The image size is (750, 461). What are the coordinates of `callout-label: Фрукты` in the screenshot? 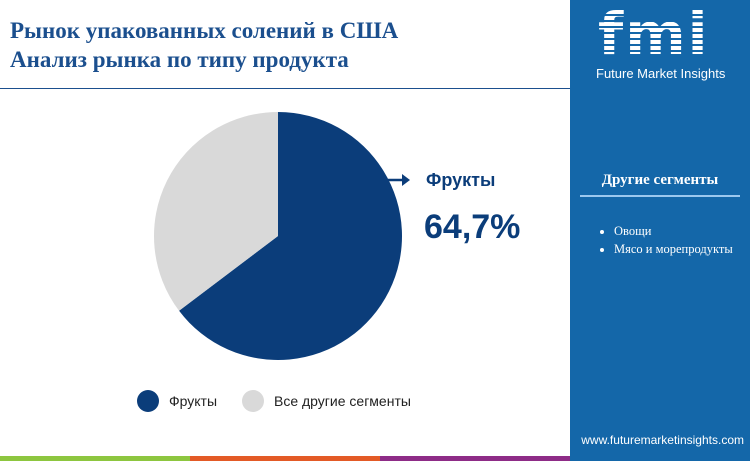 It's located at (461, 180).